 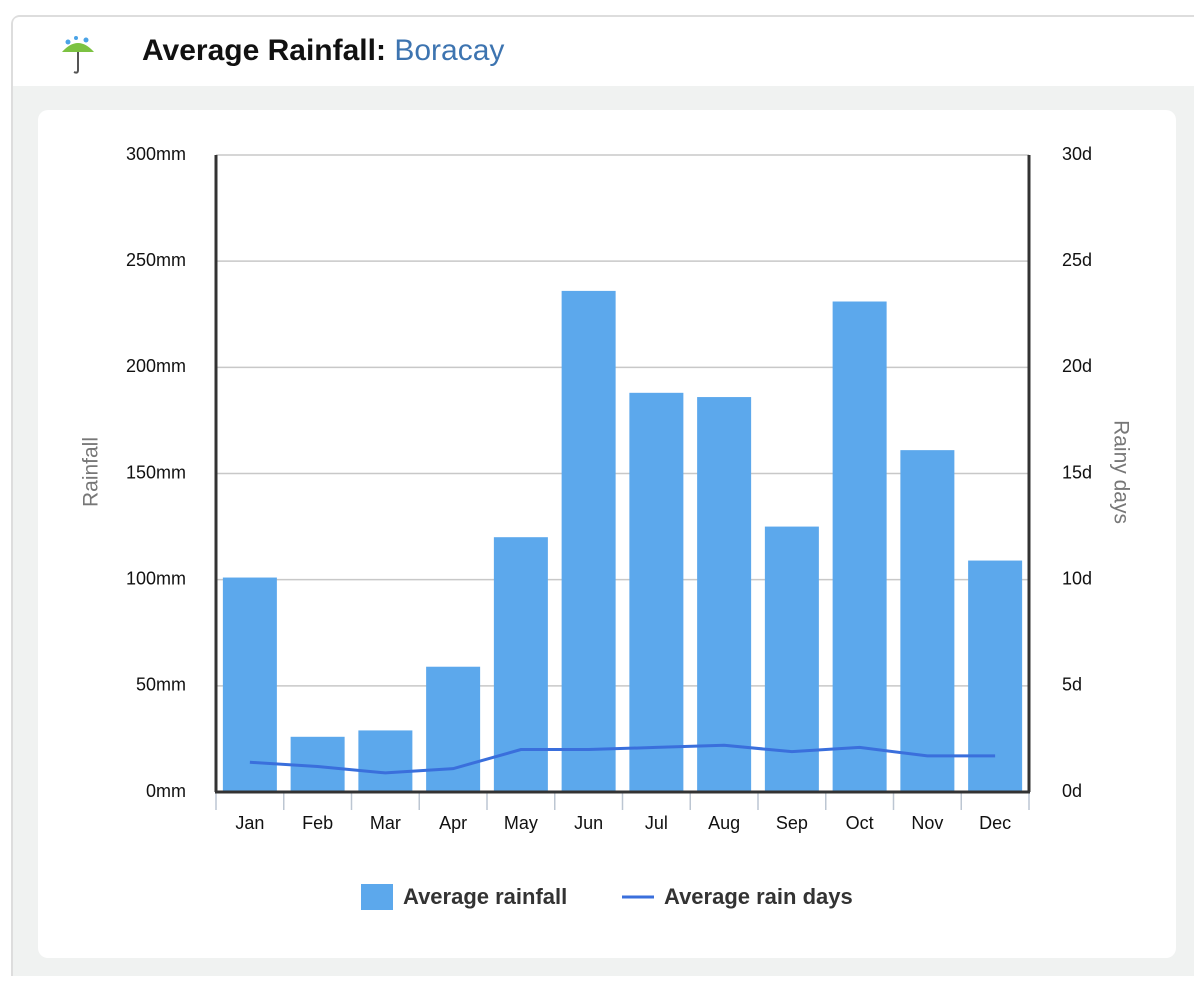 What do you see at coordinates (156, 472) in the screenshot?
I see `y-tick-label: 150mm` at bounding box center [156, 472].